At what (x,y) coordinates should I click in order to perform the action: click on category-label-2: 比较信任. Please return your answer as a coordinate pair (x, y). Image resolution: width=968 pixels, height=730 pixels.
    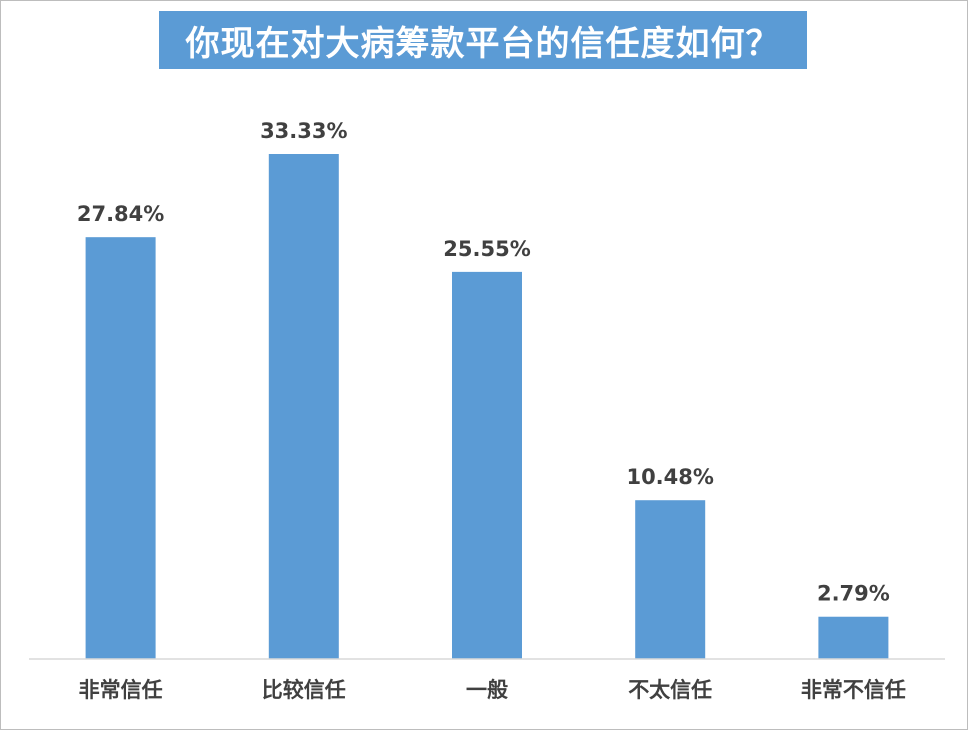
    Looking at the image, I should click on (304, 690).